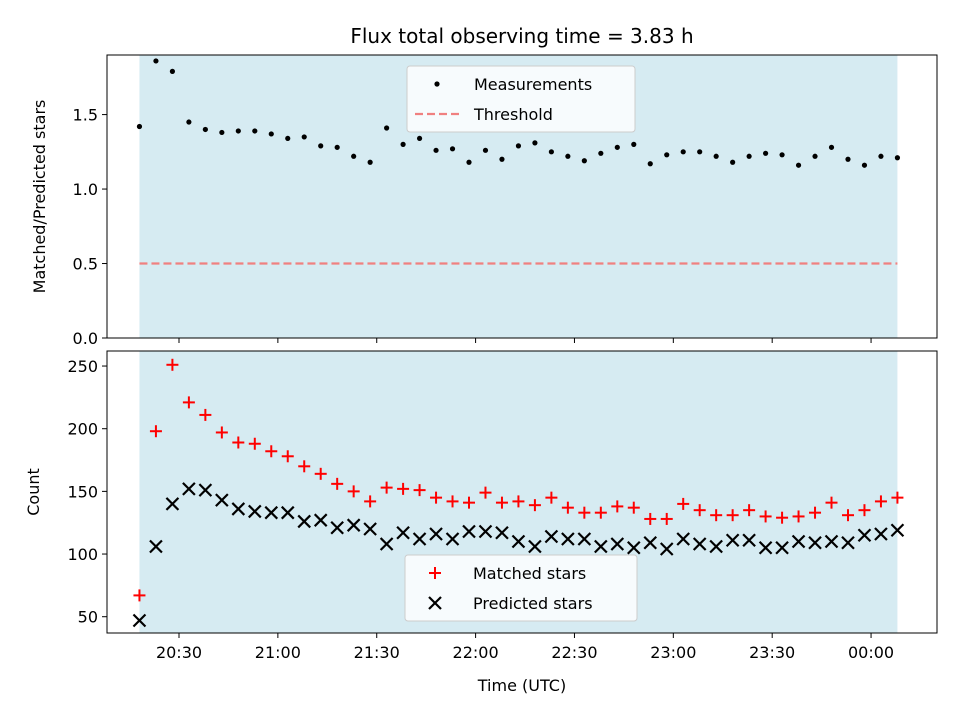 This screenshot has width=960, height=720. I want to click on ratio-legend-frame, so click(521, 99).